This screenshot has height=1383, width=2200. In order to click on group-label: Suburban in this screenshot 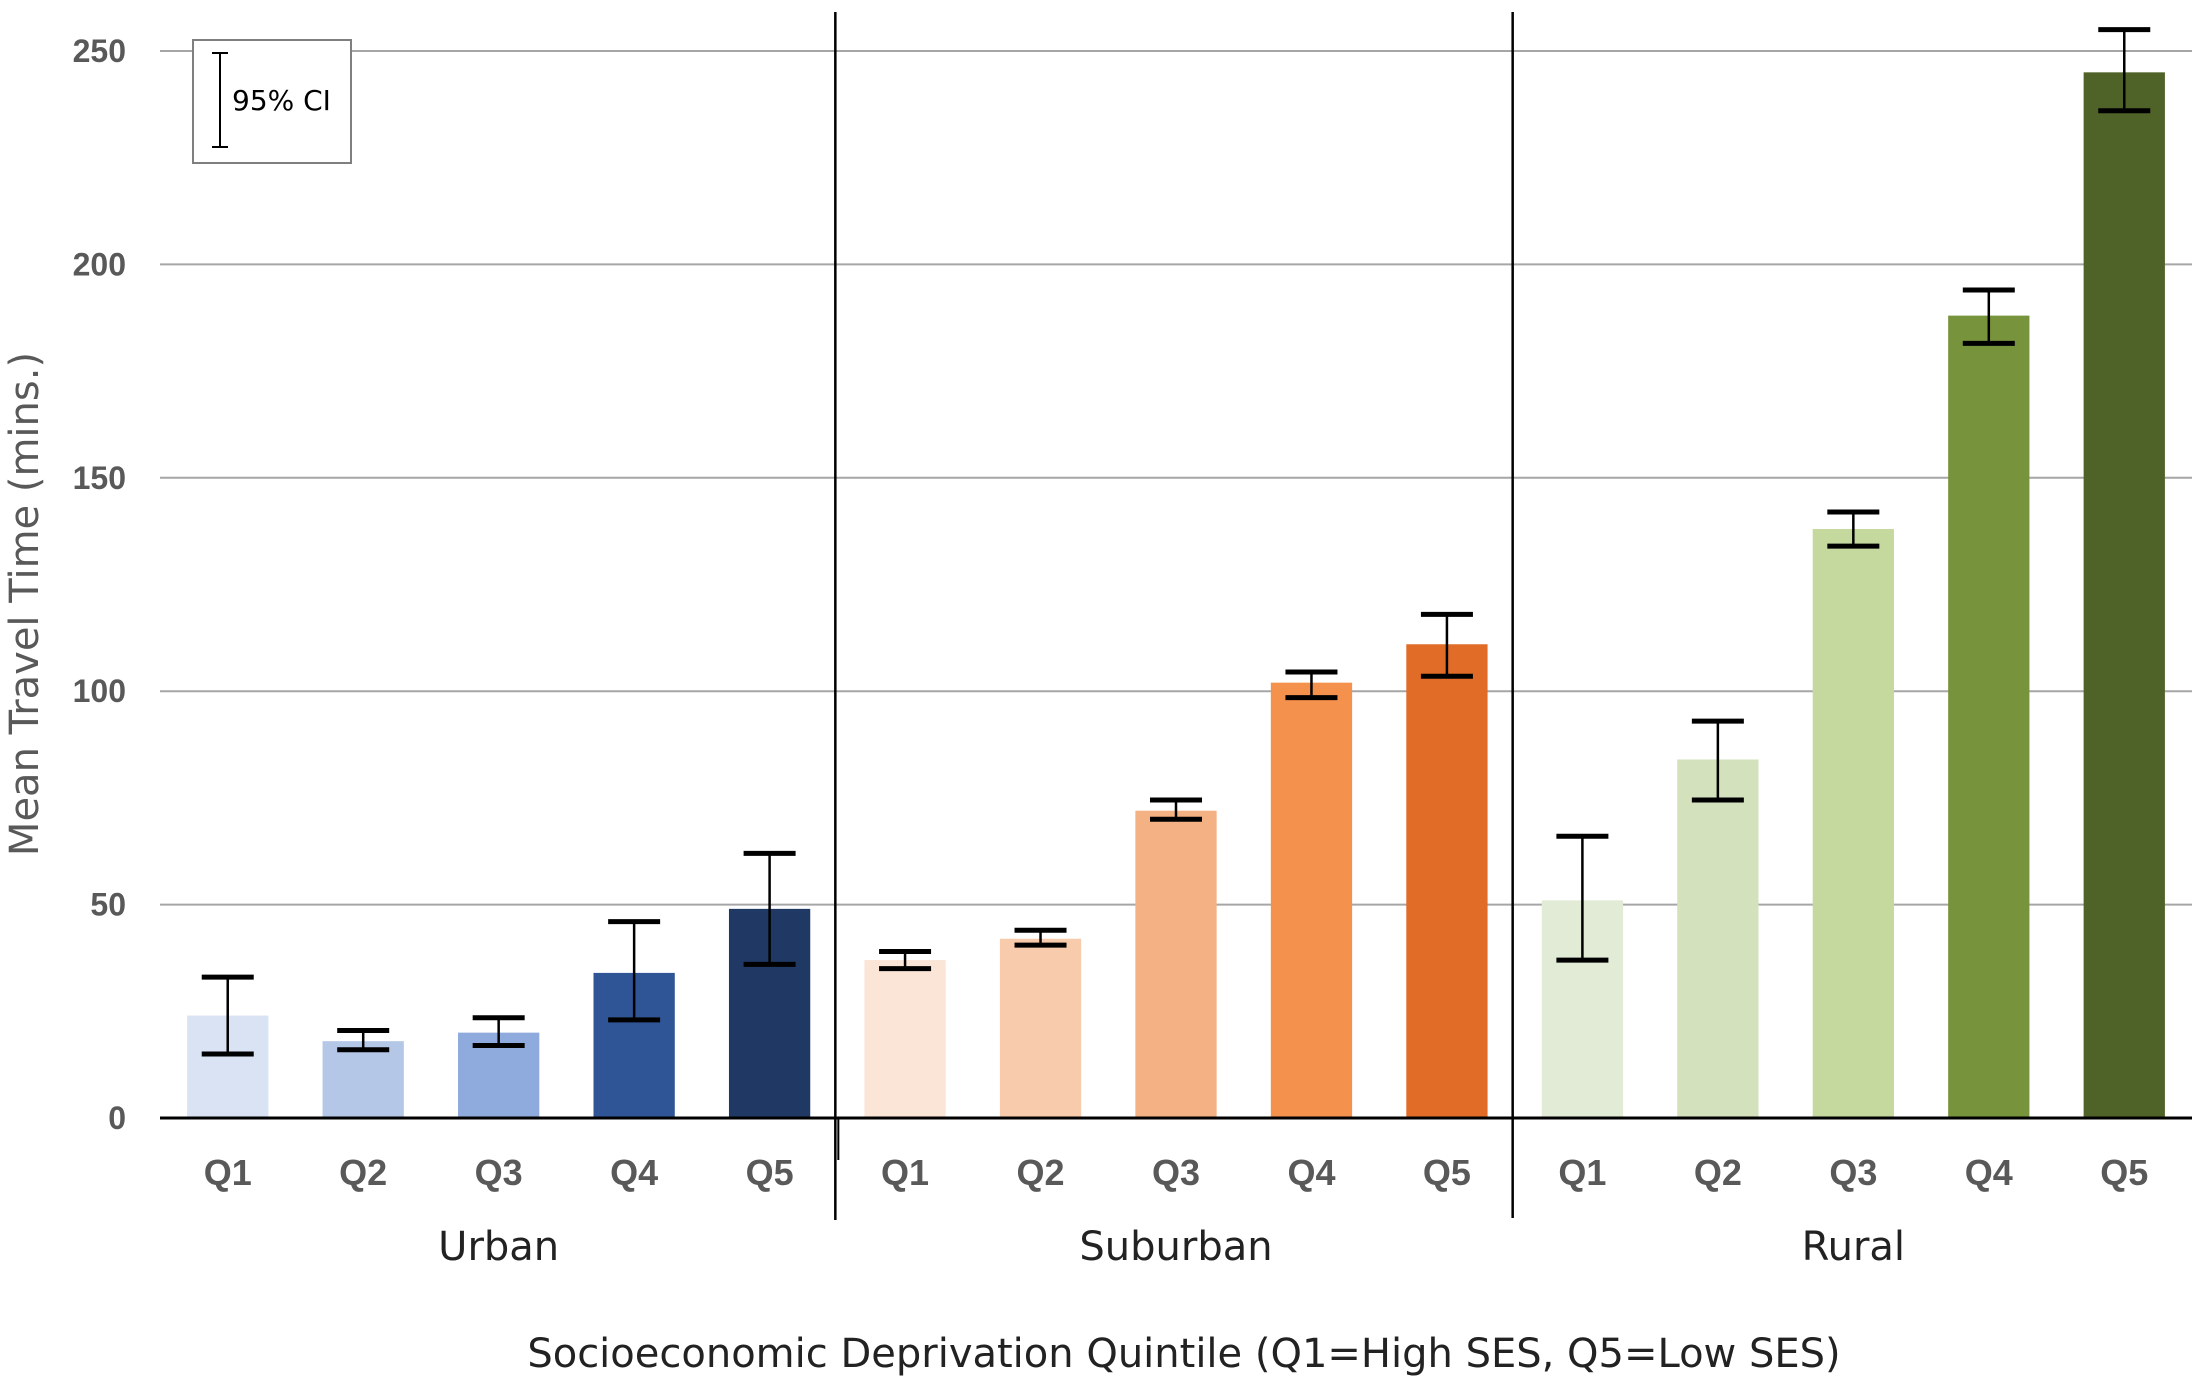, I will do `click(1175, 1247)`.